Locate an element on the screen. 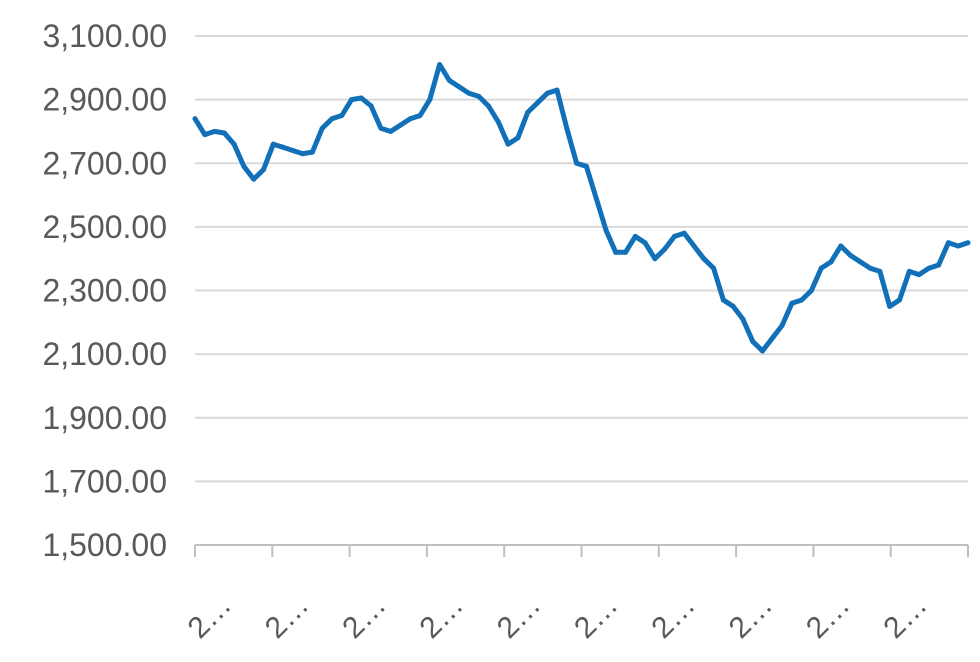 Image resolution: width=980 pixels, height=662 pixels. y-tick-label: 1,700.00 is located at coordinates (104, 481).